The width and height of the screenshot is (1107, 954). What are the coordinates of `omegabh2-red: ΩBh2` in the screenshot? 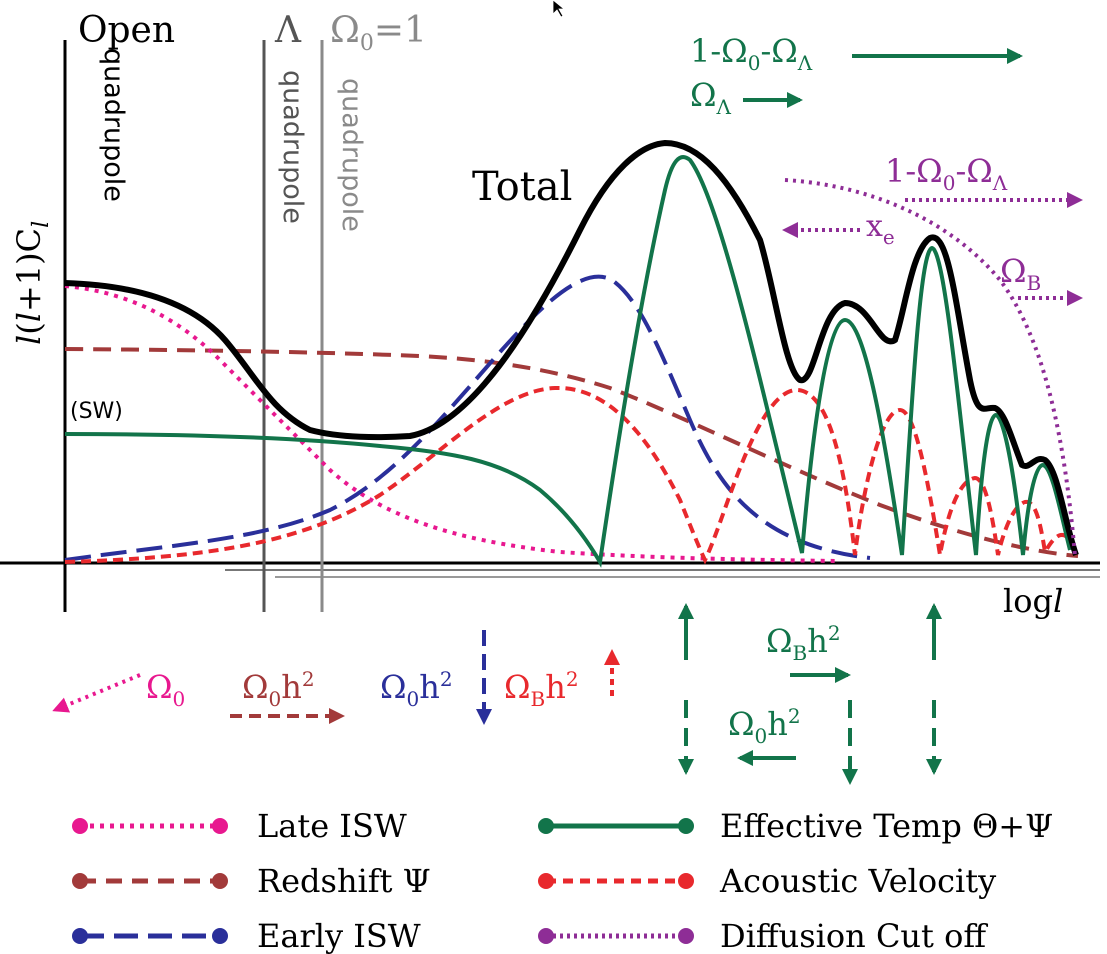 It's located at (541, 689).